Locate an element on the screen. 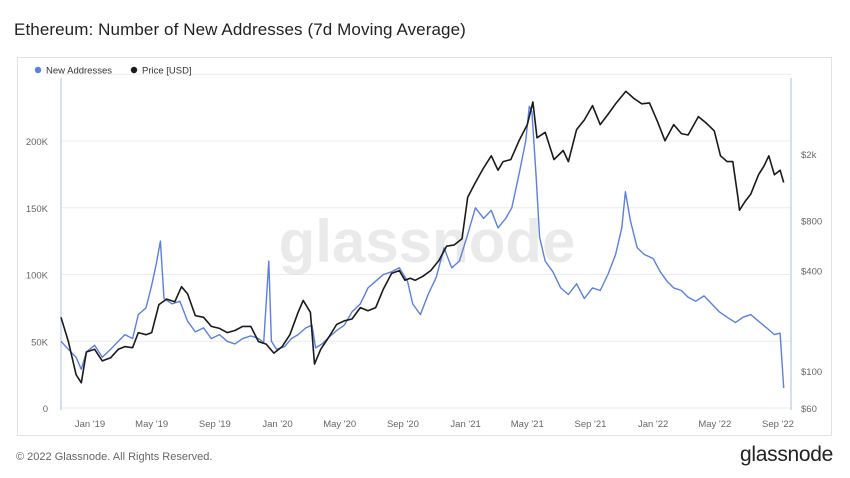  y-right-tick-label: $60 is located at coordinates (809, 409).